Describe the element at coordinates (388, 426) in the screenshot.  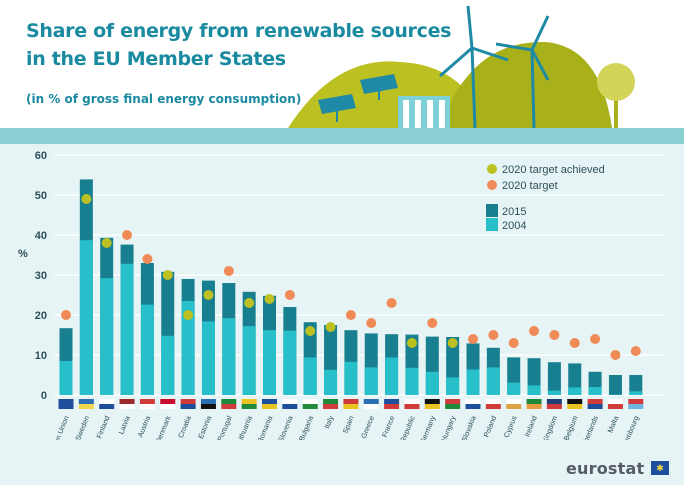
I see `x-tick-label: France` at that location.